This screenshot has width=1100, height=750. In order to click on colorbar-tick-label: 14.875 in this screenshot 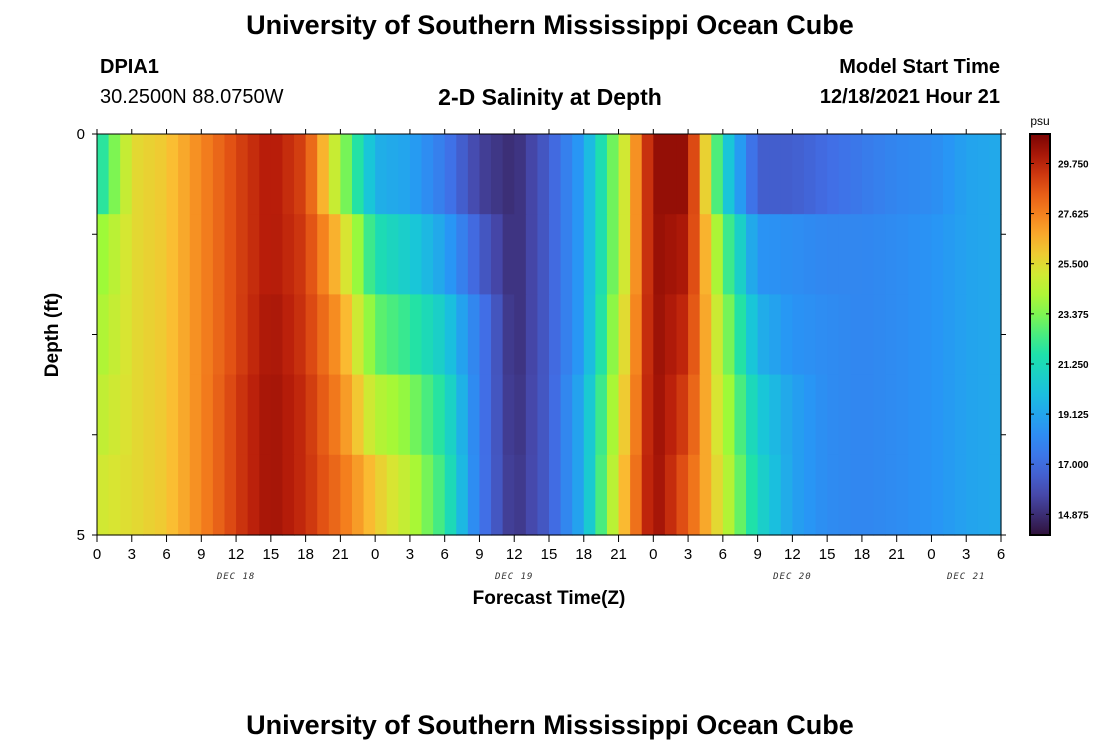, I will do `click(1073, 515)`.